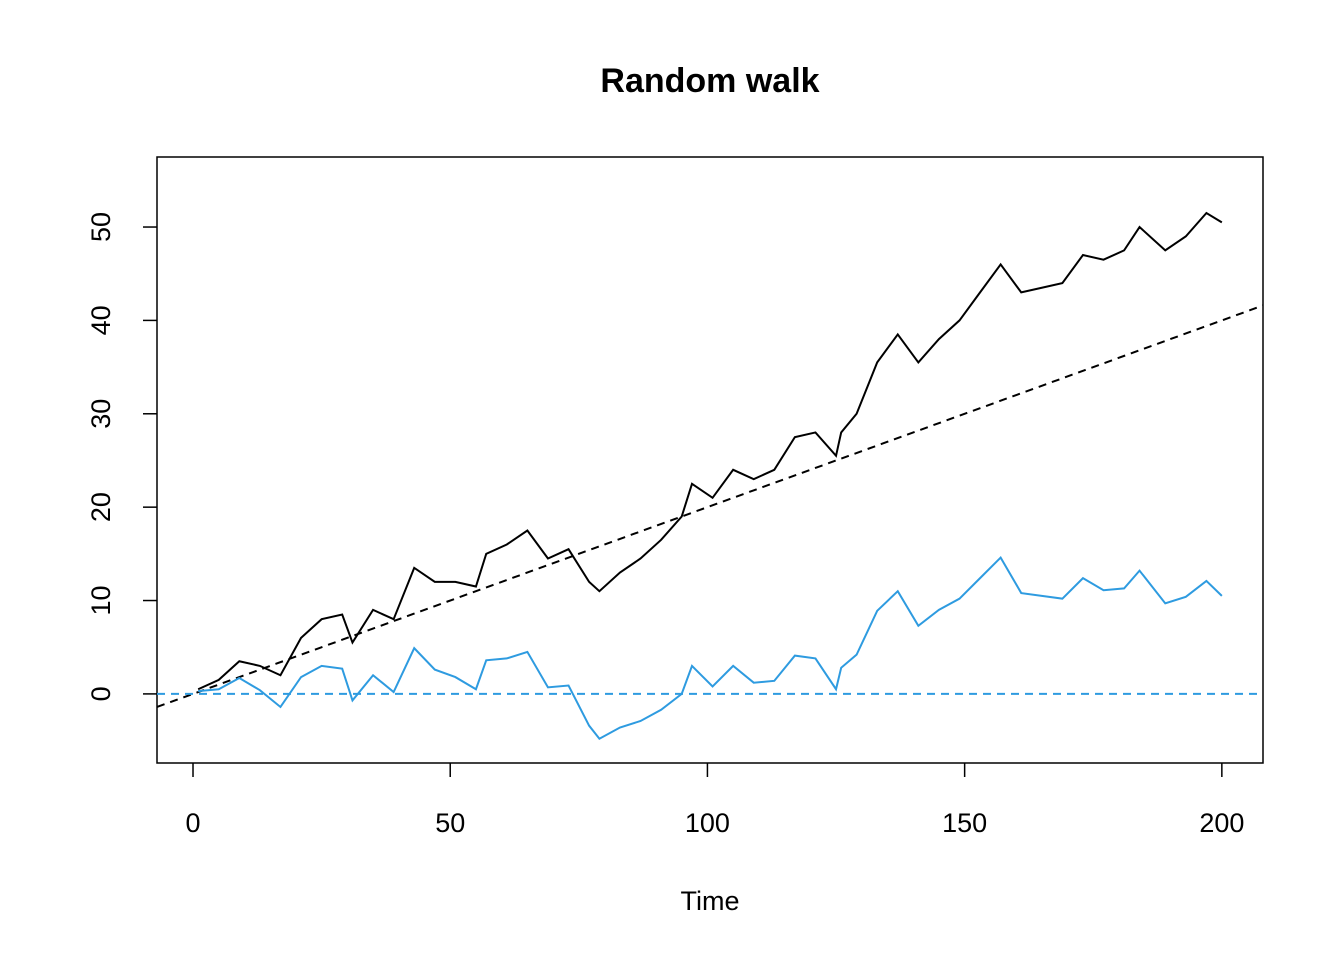  Describe the element at coordinates (707, 823) in the screenshot. I see `x-tick-label: 100` at that location.